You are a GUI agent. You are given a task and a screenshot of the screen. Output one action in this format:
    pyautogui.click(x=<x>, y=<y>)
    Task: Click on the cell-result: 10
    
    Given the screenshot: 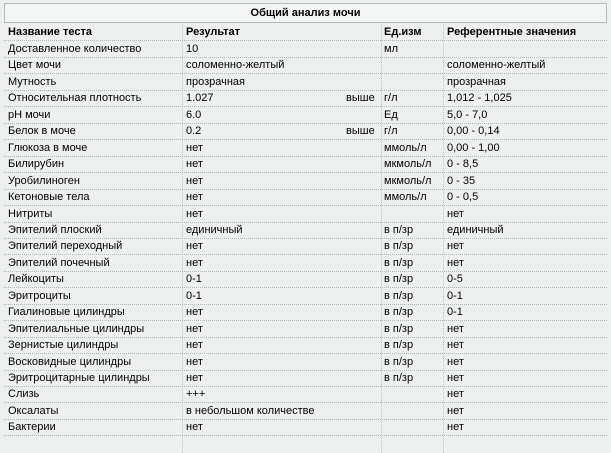 What is the action you would take?
    pyautogui.click(x=192, y=49)
    